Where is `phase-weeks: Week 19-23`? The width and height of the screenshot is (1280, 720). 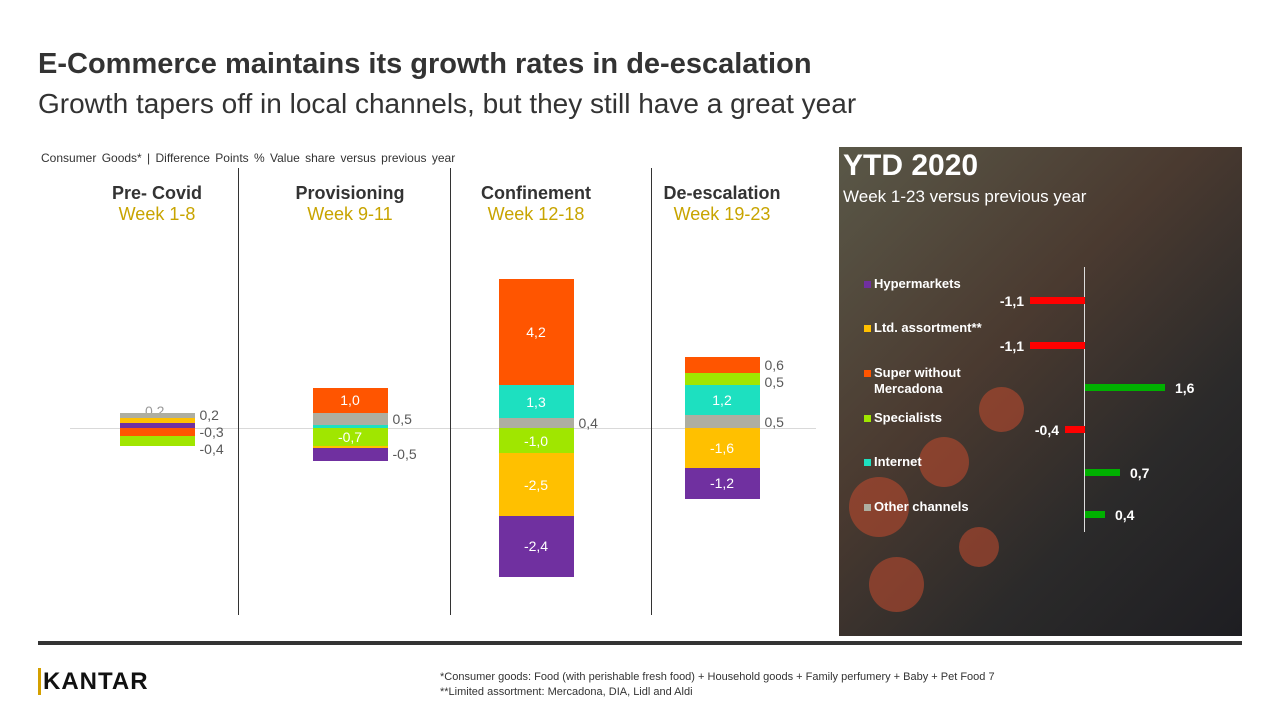
phase-weeks: Week 19-23 is located at coordinates (722, 214).